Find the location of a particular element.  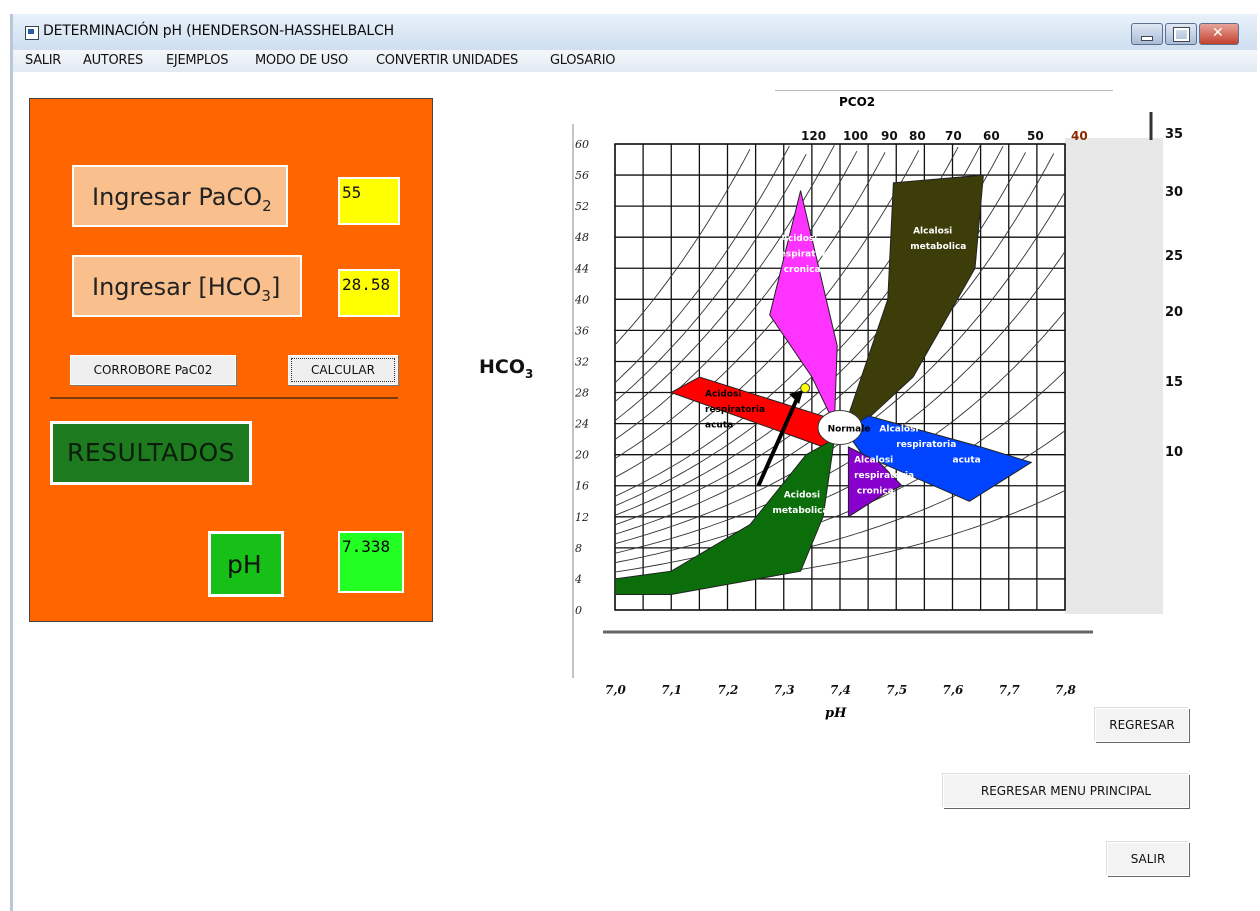

label-acidosi-acuta-2: respiratoria is located at coordinates (735, 410).